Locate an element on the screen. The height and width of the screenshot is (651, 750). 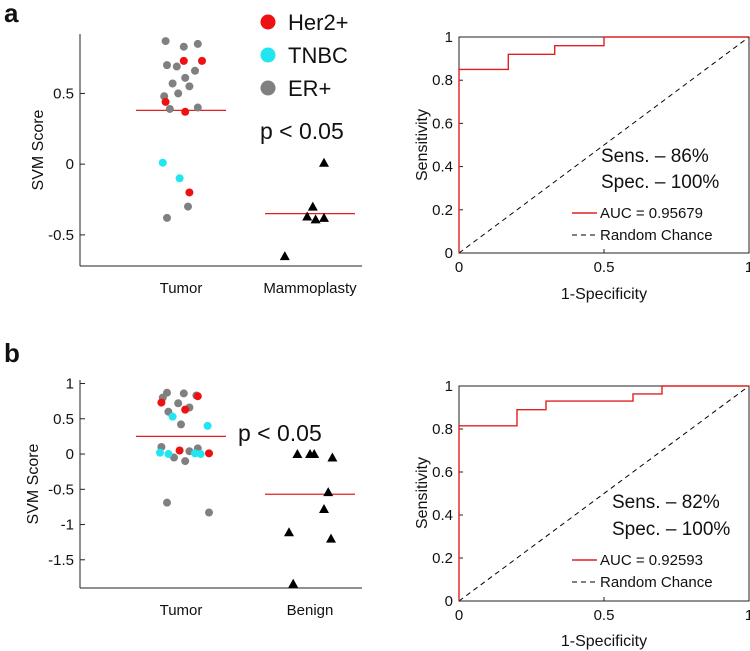
roc-y-tick-label: 0.2 is located at coordinates (442, 210).